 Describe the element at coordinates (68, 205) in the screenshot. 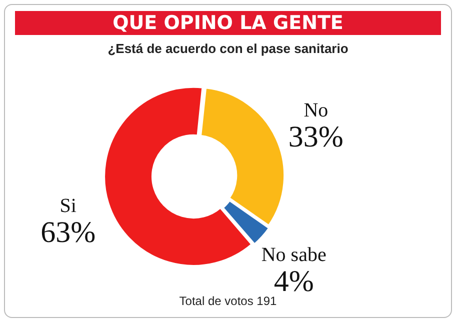

I see `slice-label: Si` at that location.